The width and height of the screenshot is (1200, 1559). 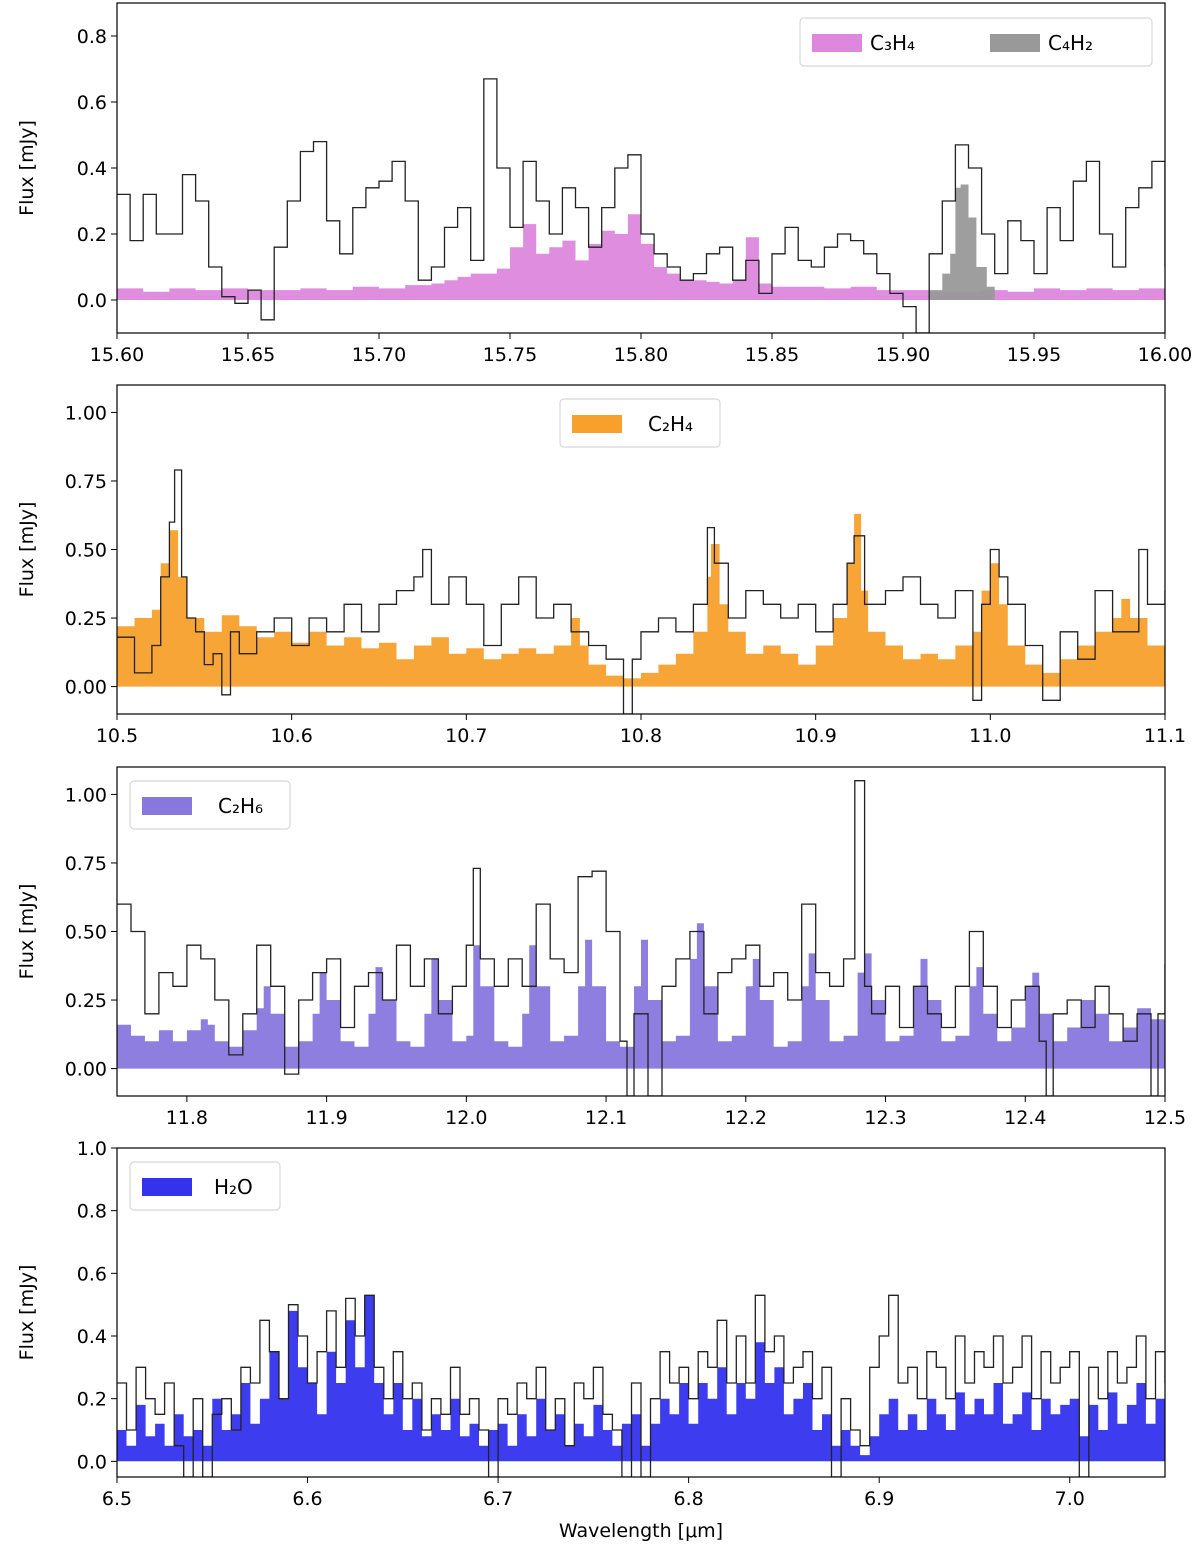 What do you see at coordinates (892, 43) in the screenshot?
I see `legend-label: C₃H₄` at bounding box center [892, 43].